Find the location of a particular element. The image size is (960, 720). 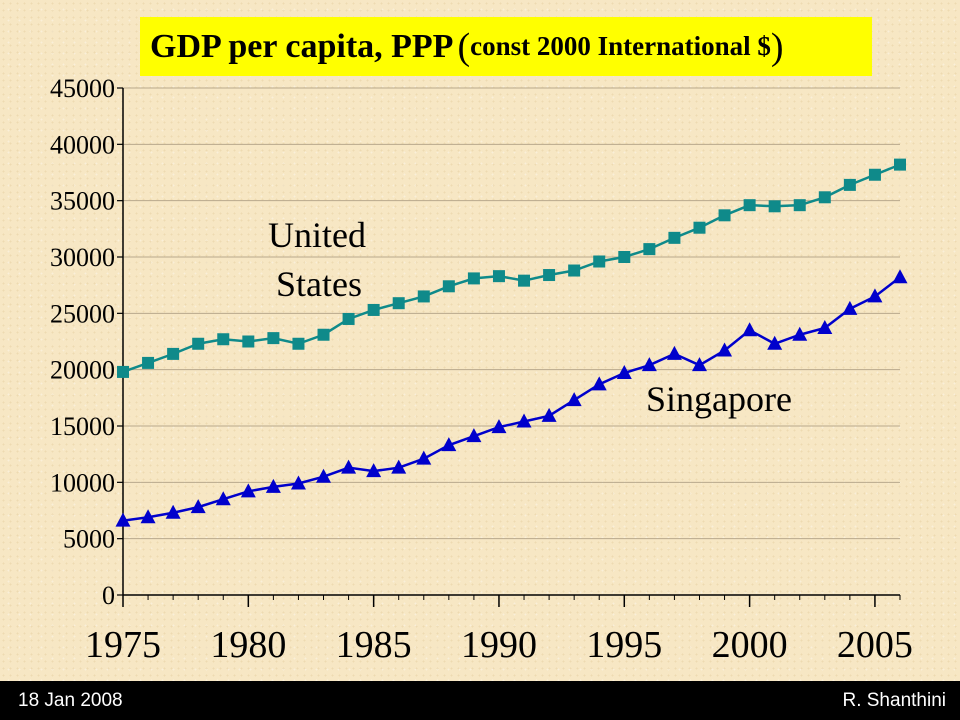

point-united-states-1984 is located at coordinates (348, 318).